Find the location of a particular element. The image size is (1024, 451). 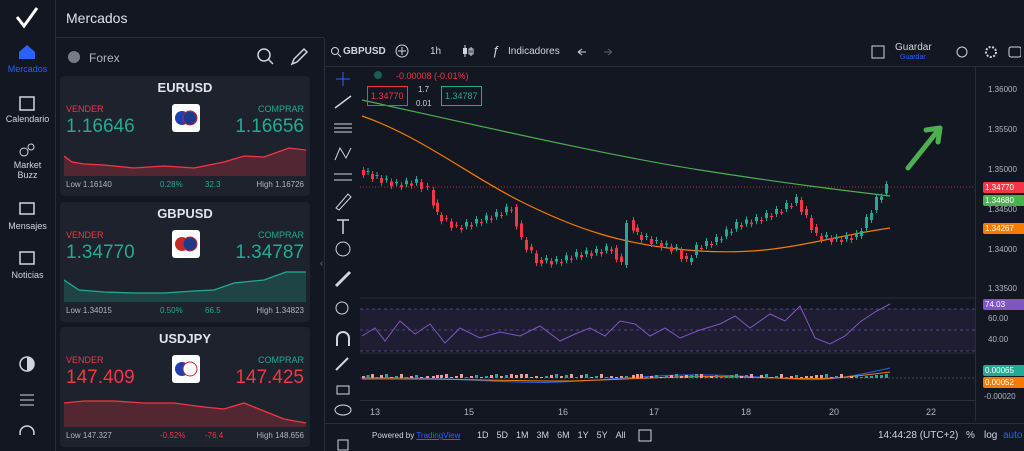

spread: 0.01 is located at coordinates (424, 103).